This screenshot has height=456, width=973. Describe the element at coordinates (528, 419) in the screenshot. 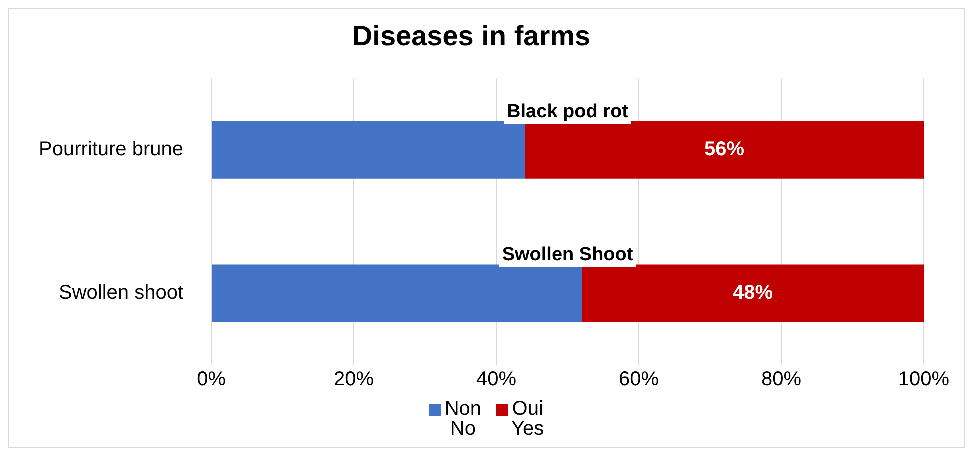

I see `legend-label: Oui Yes` at that location.